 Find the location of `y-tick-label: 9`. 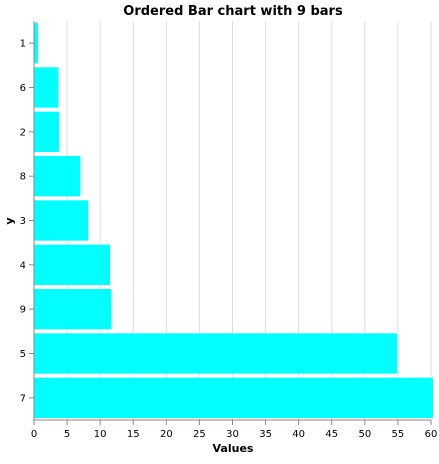

y-tick-label: 9 is located at coordinates (23, 310).